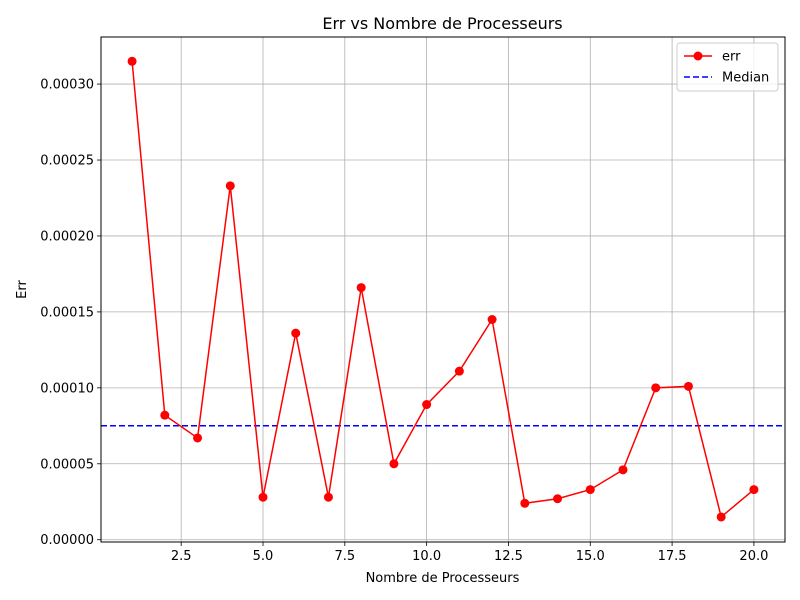 The width and height of the screenshot is (800, 600). What do you see at coordinates (67, 388) in the screenshot?
I see `y-tick-label: 0.00010` at bounding box center [67, 388].